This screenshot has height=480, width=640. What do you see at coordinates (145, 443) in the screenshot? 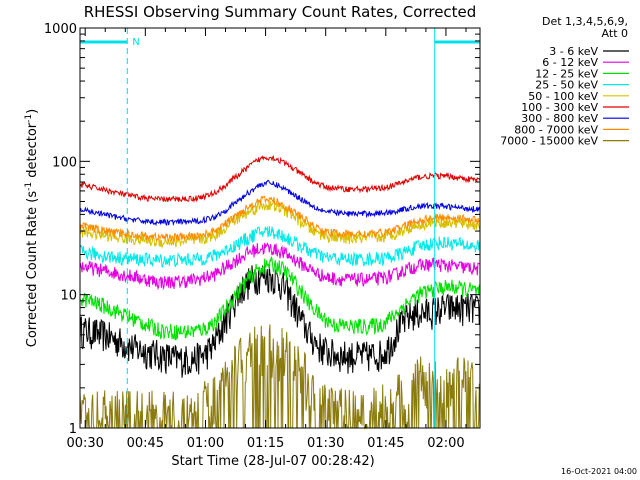
I see `x-tick-label-1: 00:45` at bounding box center [145, 443].